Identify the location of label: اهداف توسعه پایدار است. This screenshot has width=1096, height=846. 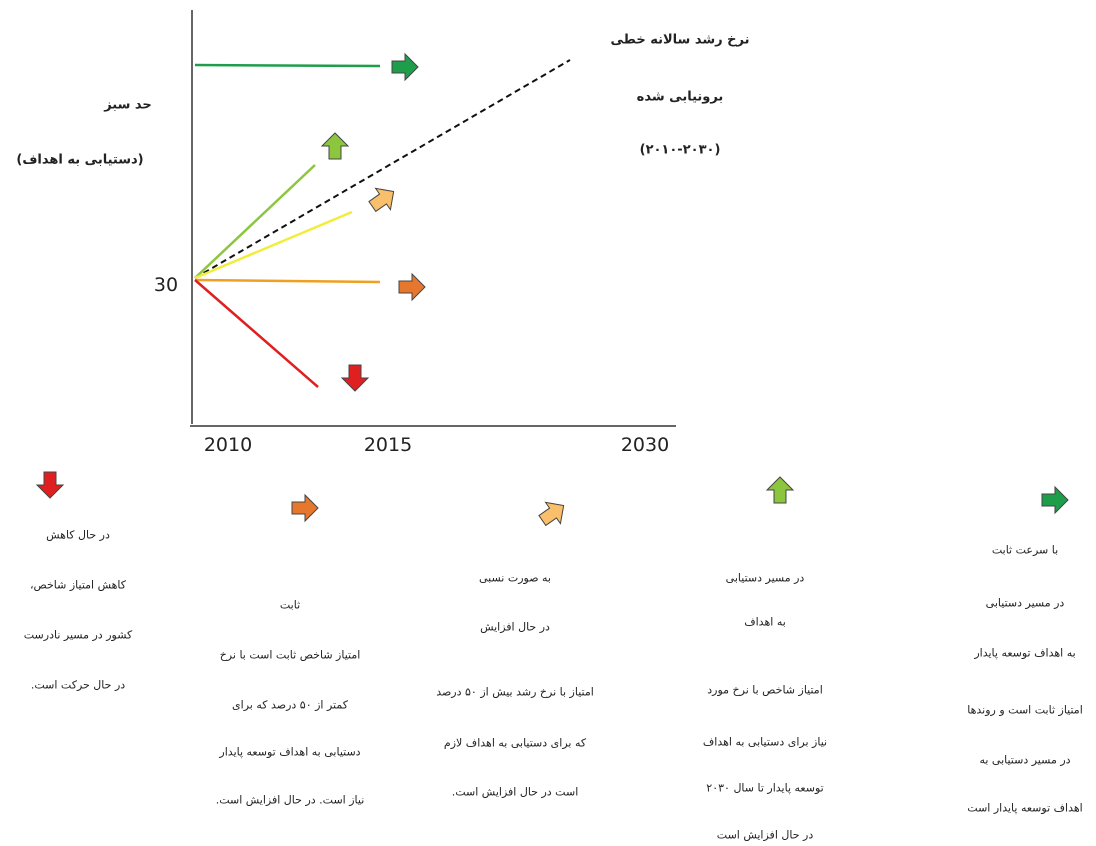
(1025, 808).